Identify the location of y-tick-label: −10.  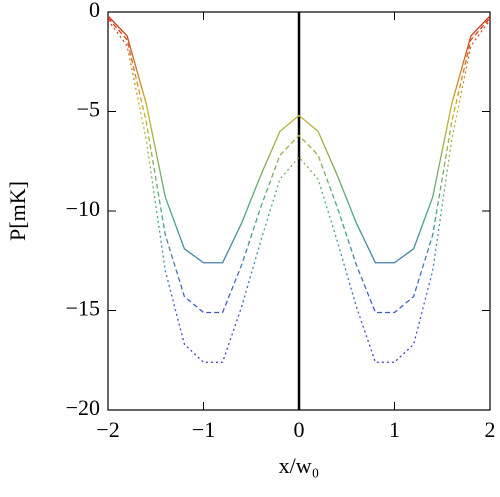
(83, 208).